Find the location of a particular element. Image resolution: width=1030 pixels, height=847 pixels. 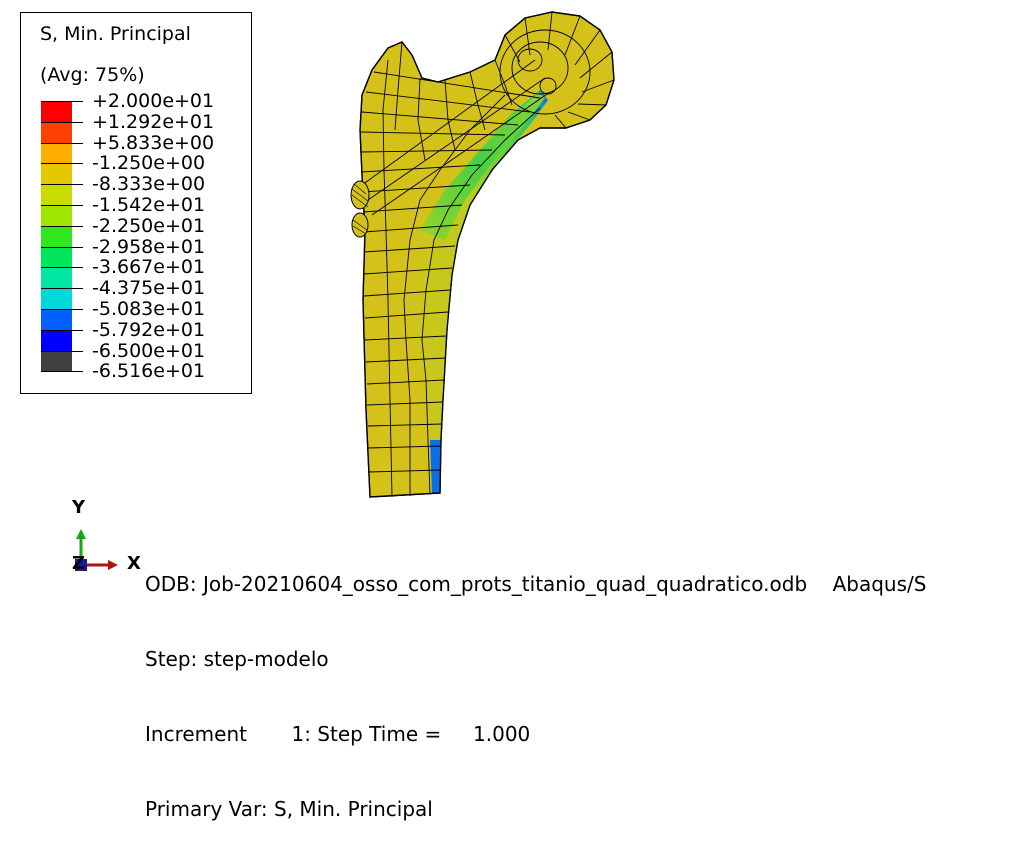

colorbar-label: -1.542e+01 is located at coordinates (149, 205).